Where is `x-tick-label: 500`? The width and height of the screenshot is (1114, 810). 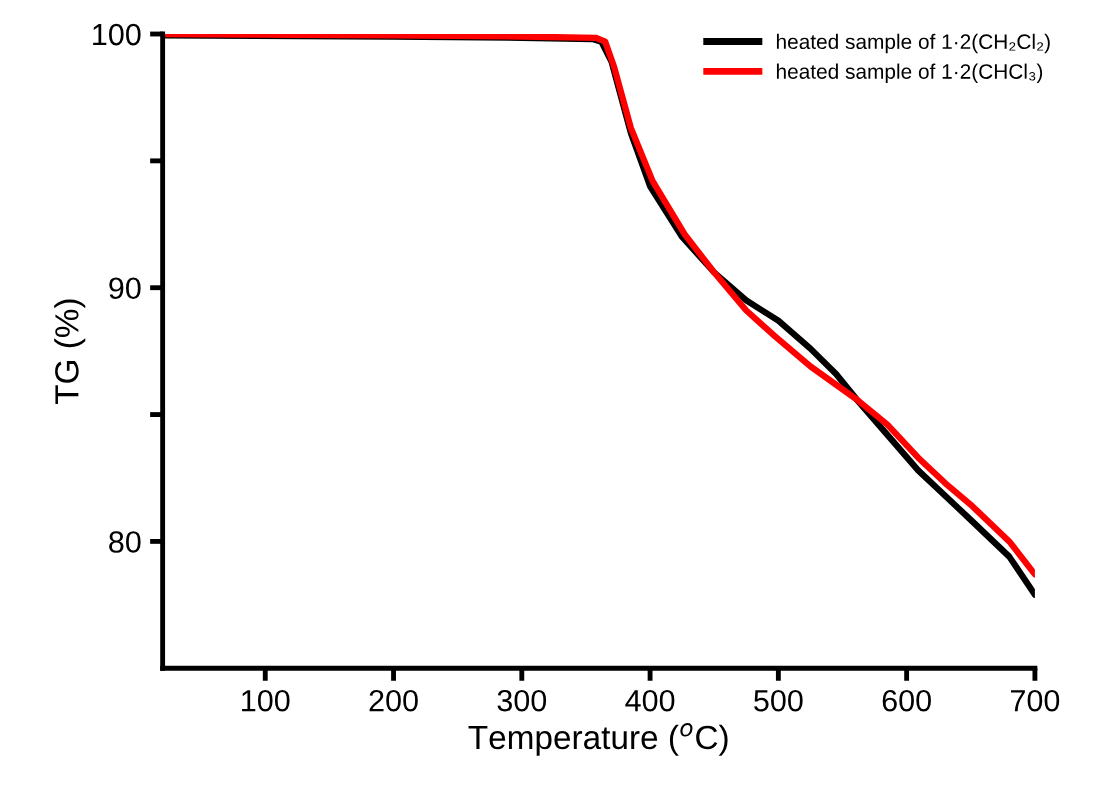
x-tick-label: 500 is located at coordinates (778, 700).